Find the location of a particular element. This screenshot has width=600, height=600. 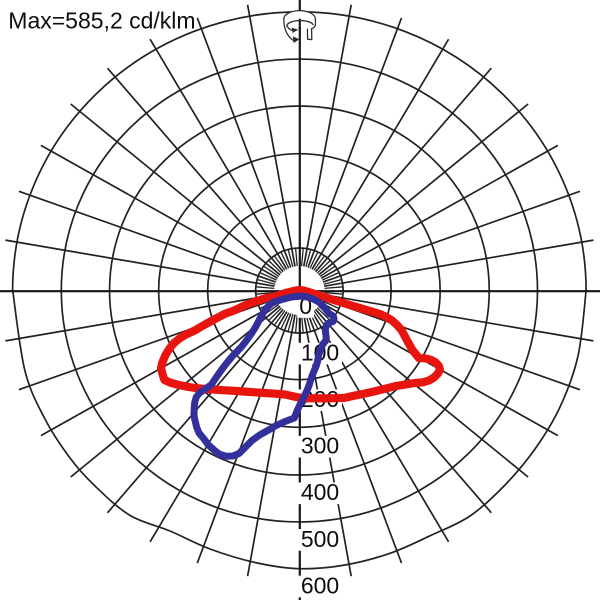

svg-text: Max=585,2 cd/klm is located at coordinates (101, 20).